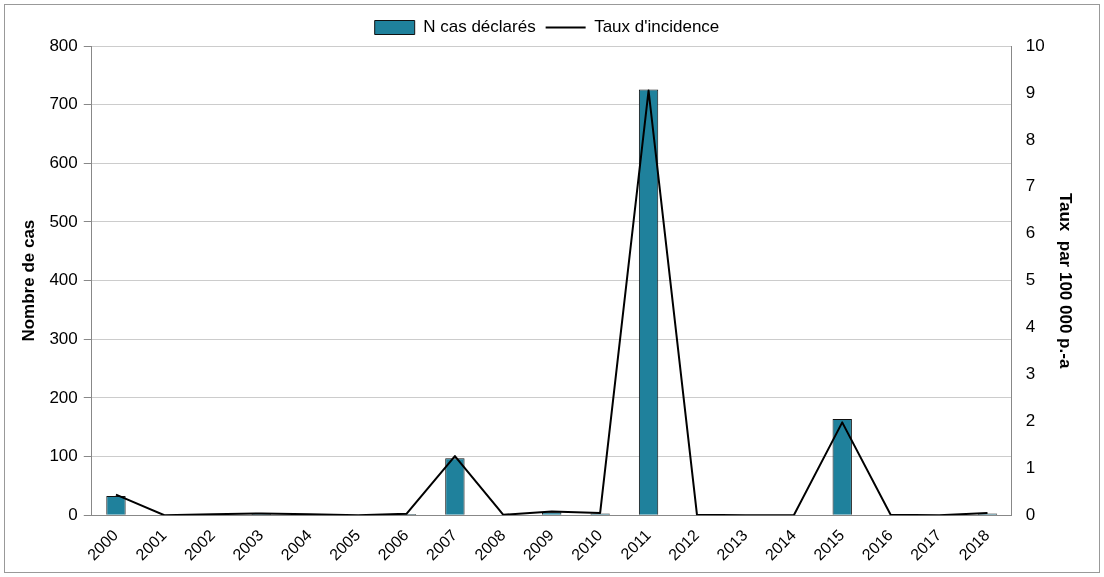 This screenshot has height=577, width=1104. Describe the element at coordinates (63, 397) in the screenshot. I see `y-tick-label: 200` at that location.